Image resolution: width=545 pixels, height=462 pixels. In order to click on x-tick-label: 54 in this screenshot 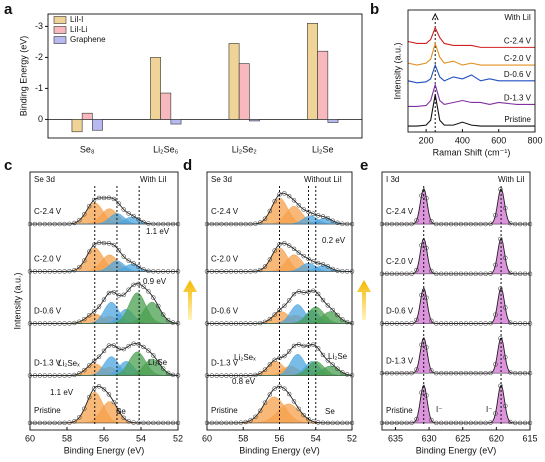, I will do `click(316, 438)`.